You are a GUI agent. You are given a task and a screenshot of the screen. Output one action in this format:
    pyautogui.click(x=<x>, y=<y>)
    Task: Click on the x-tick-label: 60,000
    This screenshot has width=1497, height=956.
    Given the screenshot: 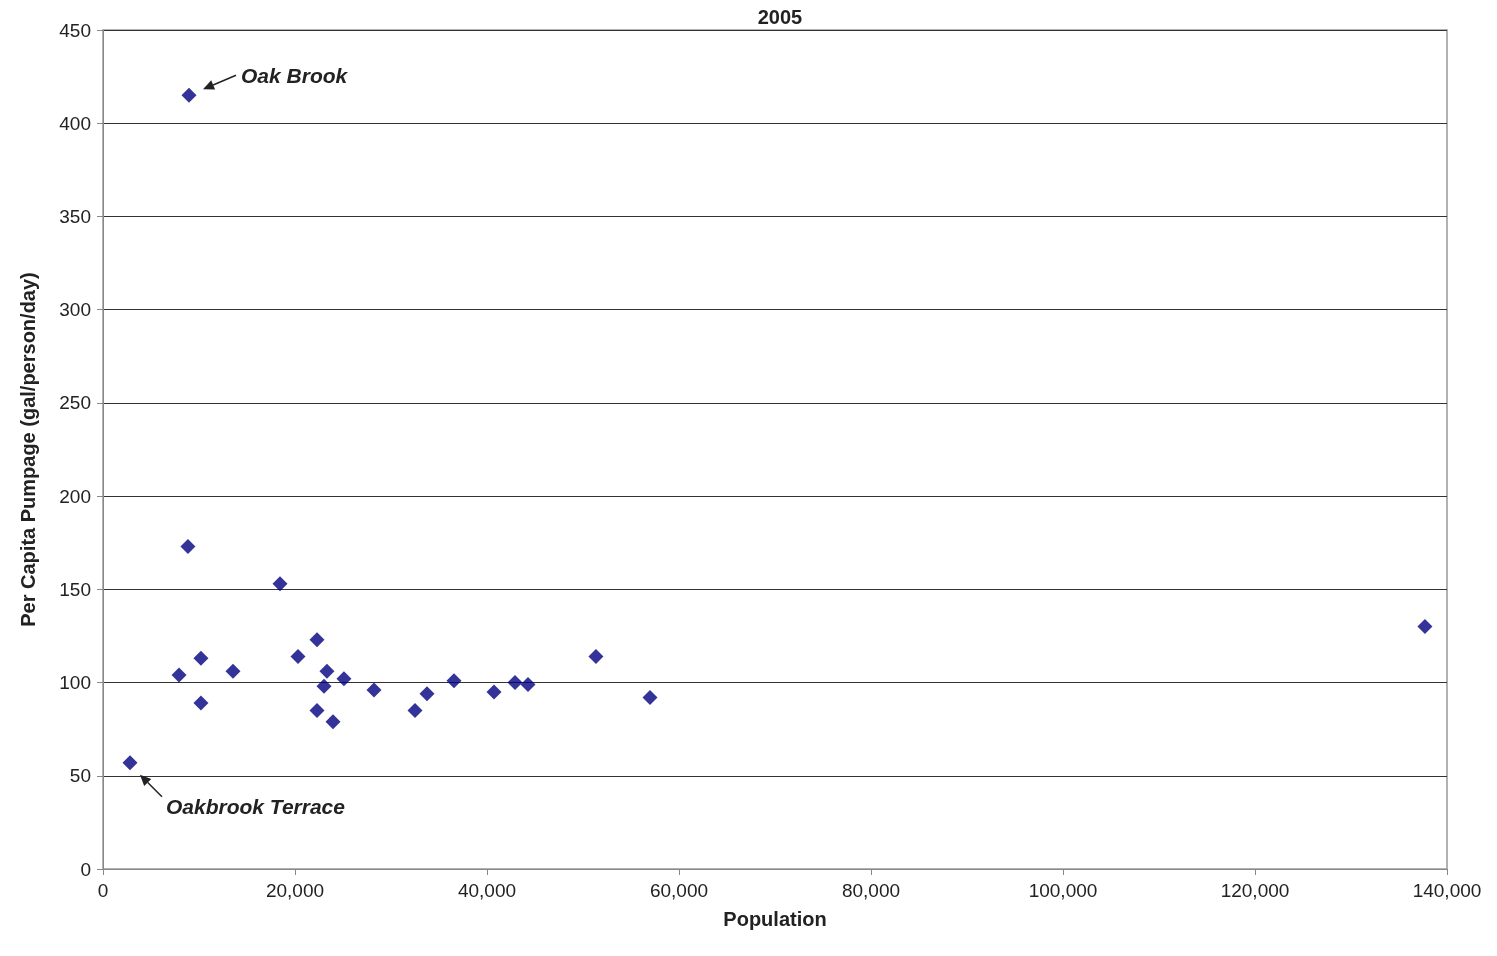 What is the action you would take?
    pyautogui.click(x=679, y=890)
    